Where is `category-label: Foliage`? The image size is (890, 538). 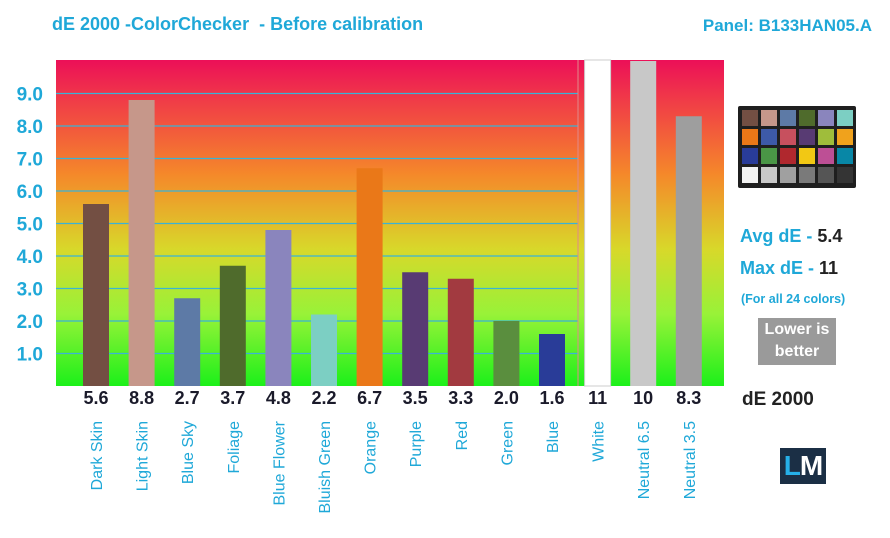 category-label: Foliage is located at coordinates (234, 447).